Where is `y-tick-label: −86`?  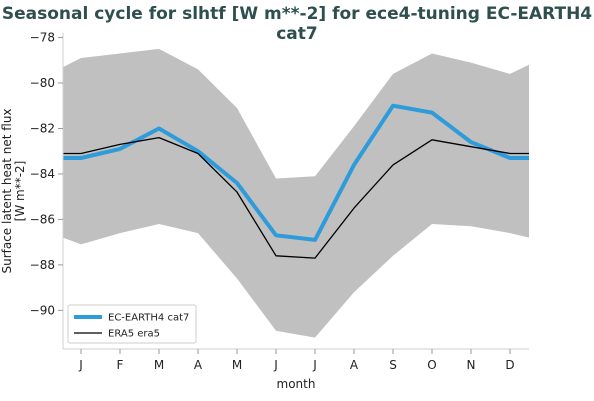
y-tick-label: −86 is located at coordinates (42, 219).